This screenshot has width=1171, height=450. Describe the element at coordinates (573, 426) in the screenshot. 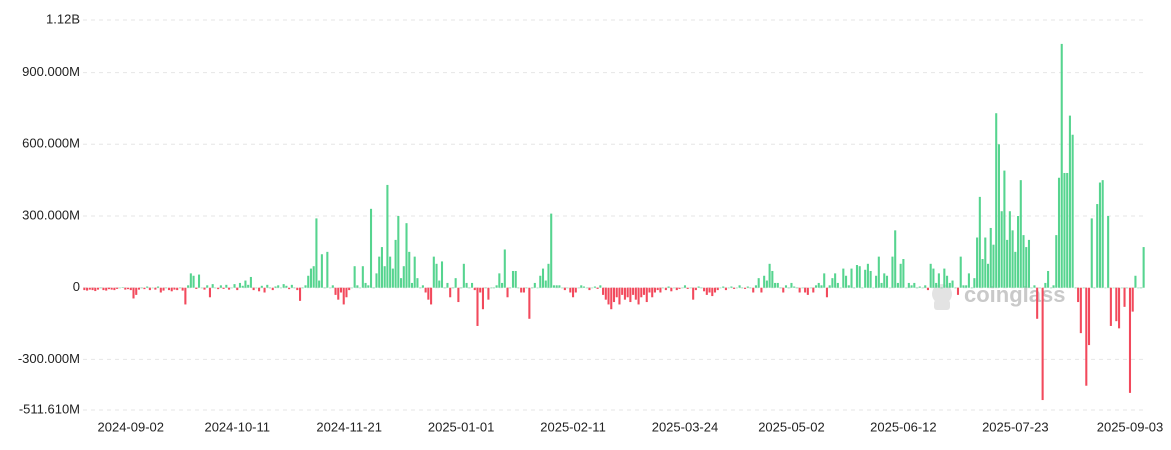

I see `x-tick-label: 2025-02-11` at that location.